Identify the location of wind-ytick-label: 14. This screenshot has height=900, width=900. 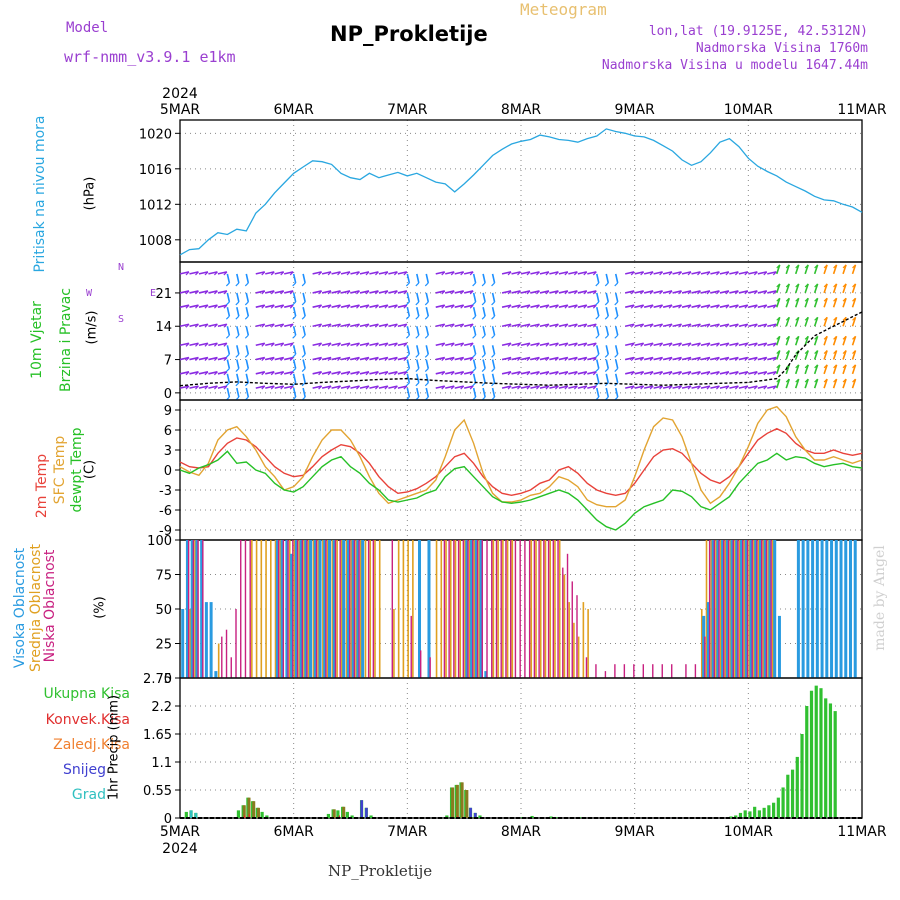
(163, 327).